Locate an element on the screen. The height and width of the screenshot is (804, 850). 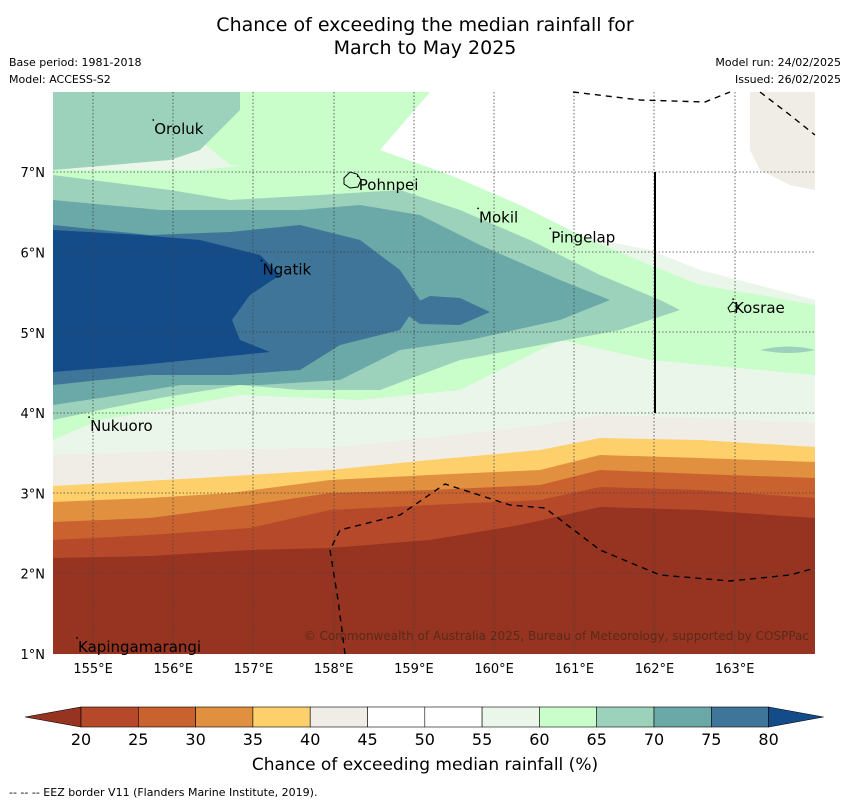
lat-tick-label: 2°N is located at coordinates (33, 575).